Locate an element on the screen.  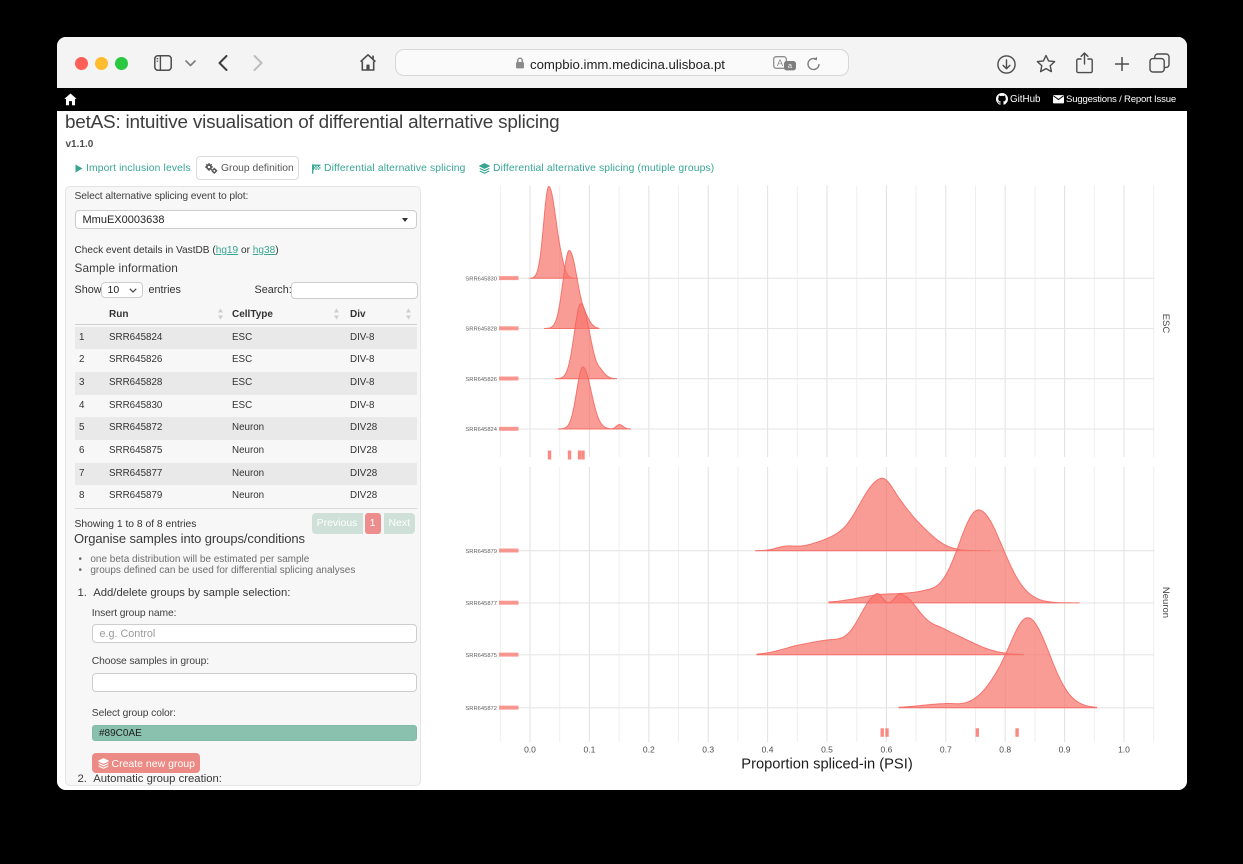
svg-text: 0.9 is located at coordinates (1065, 750).